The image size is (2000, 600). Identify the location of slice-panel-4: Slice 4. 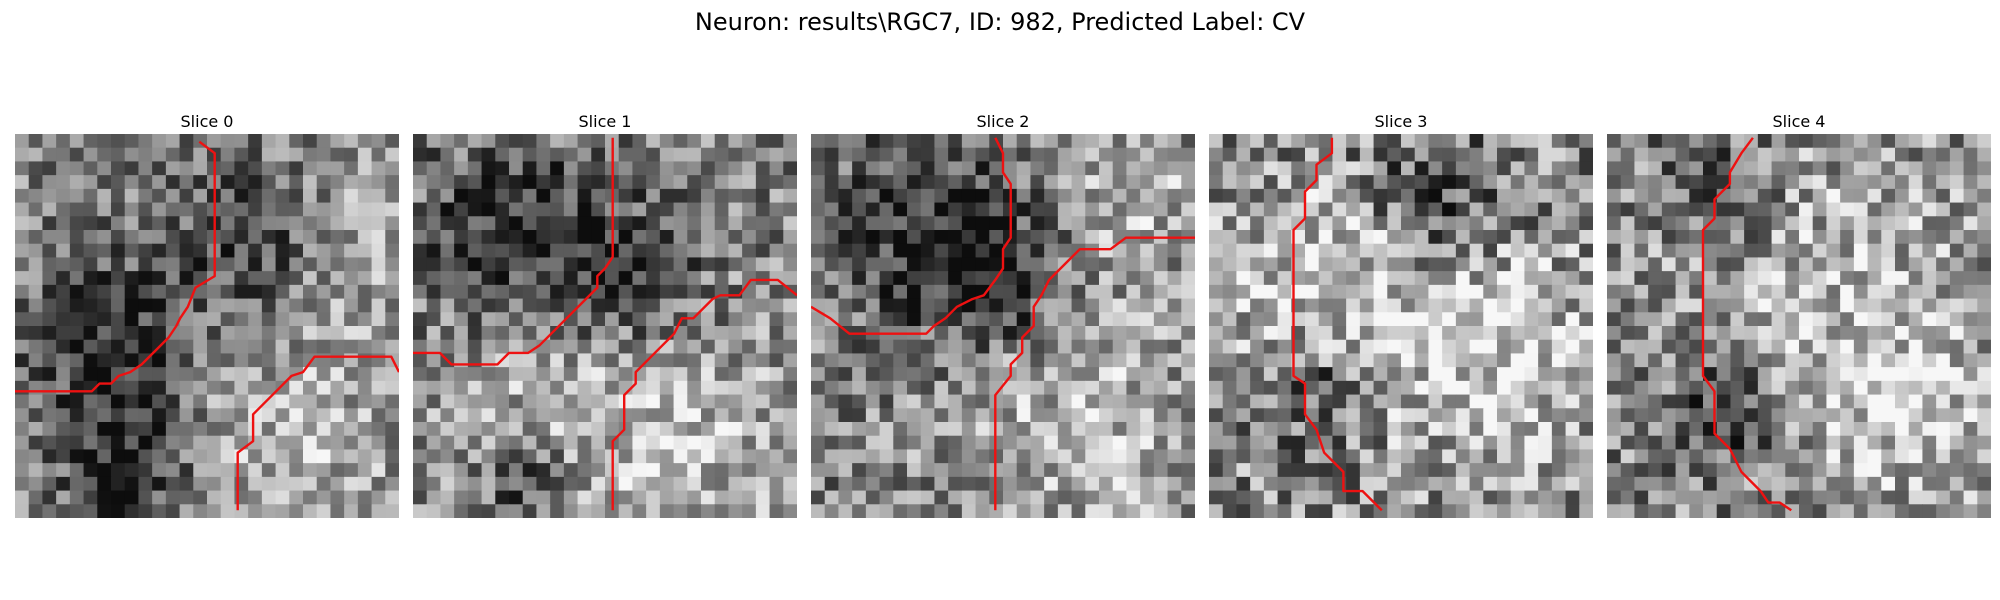
(1799, 315).